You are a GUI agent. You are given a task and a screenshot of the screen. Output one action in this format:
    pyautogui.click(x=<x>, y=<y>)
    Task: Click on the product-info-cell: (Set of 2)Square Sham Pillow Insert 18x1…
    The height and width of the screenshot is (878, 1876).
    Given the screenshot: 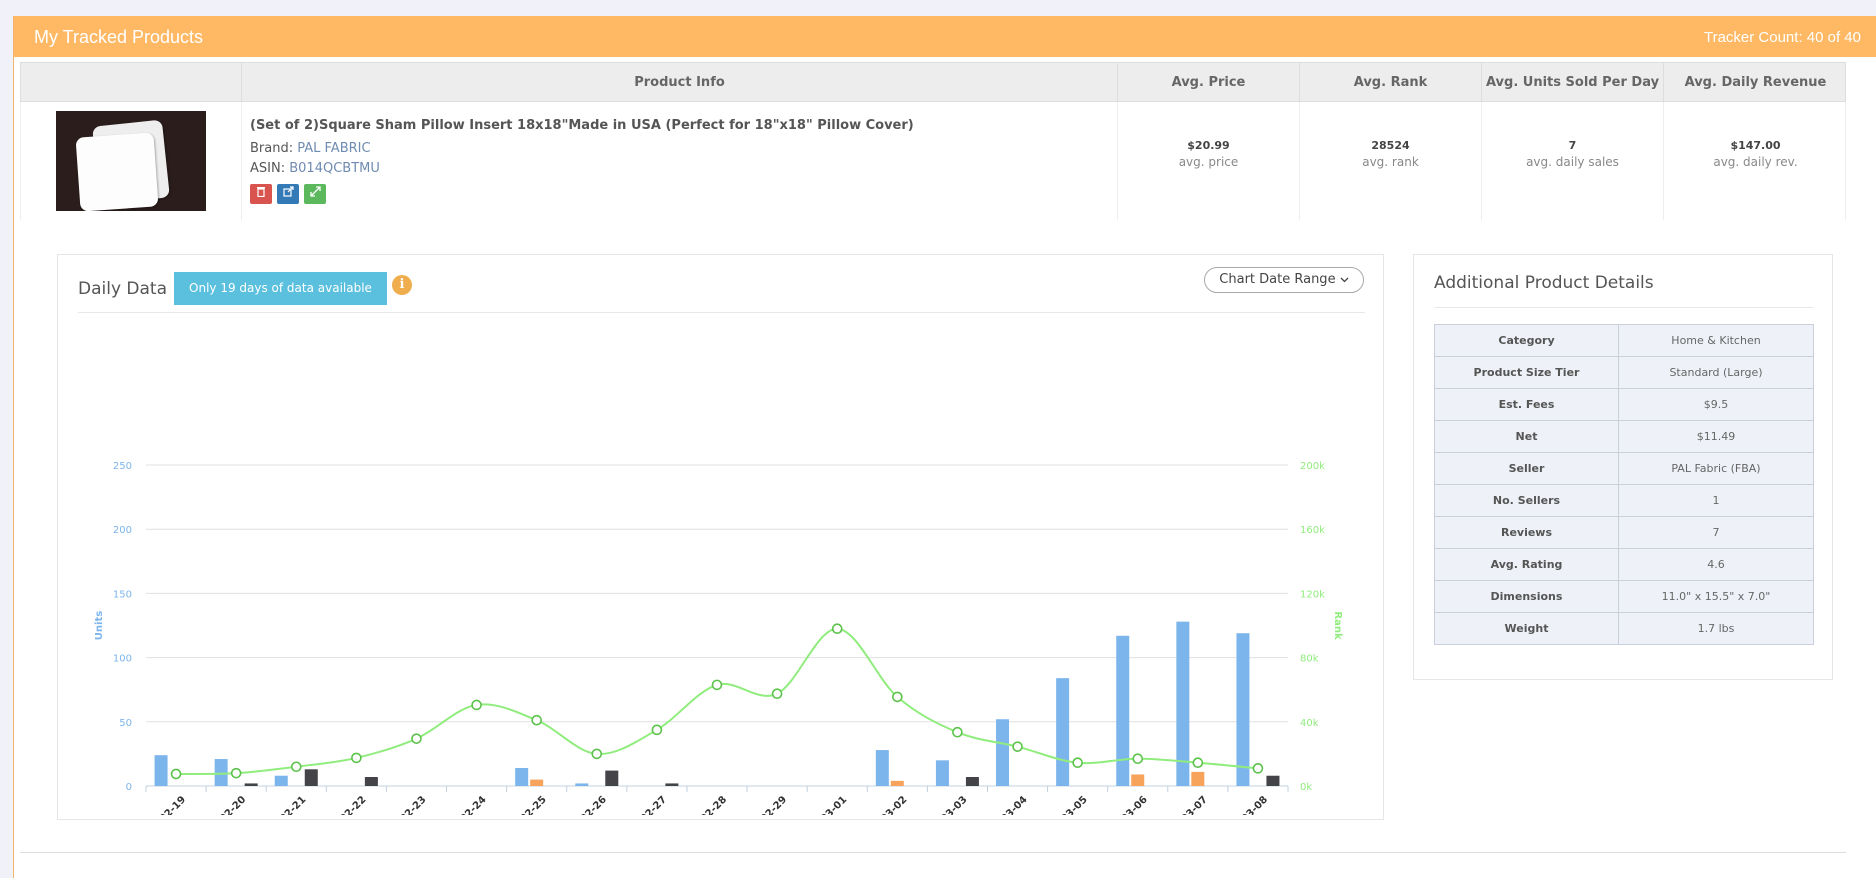 What is the action you would take?
    pyautogui.click(x=679, y=161)
    